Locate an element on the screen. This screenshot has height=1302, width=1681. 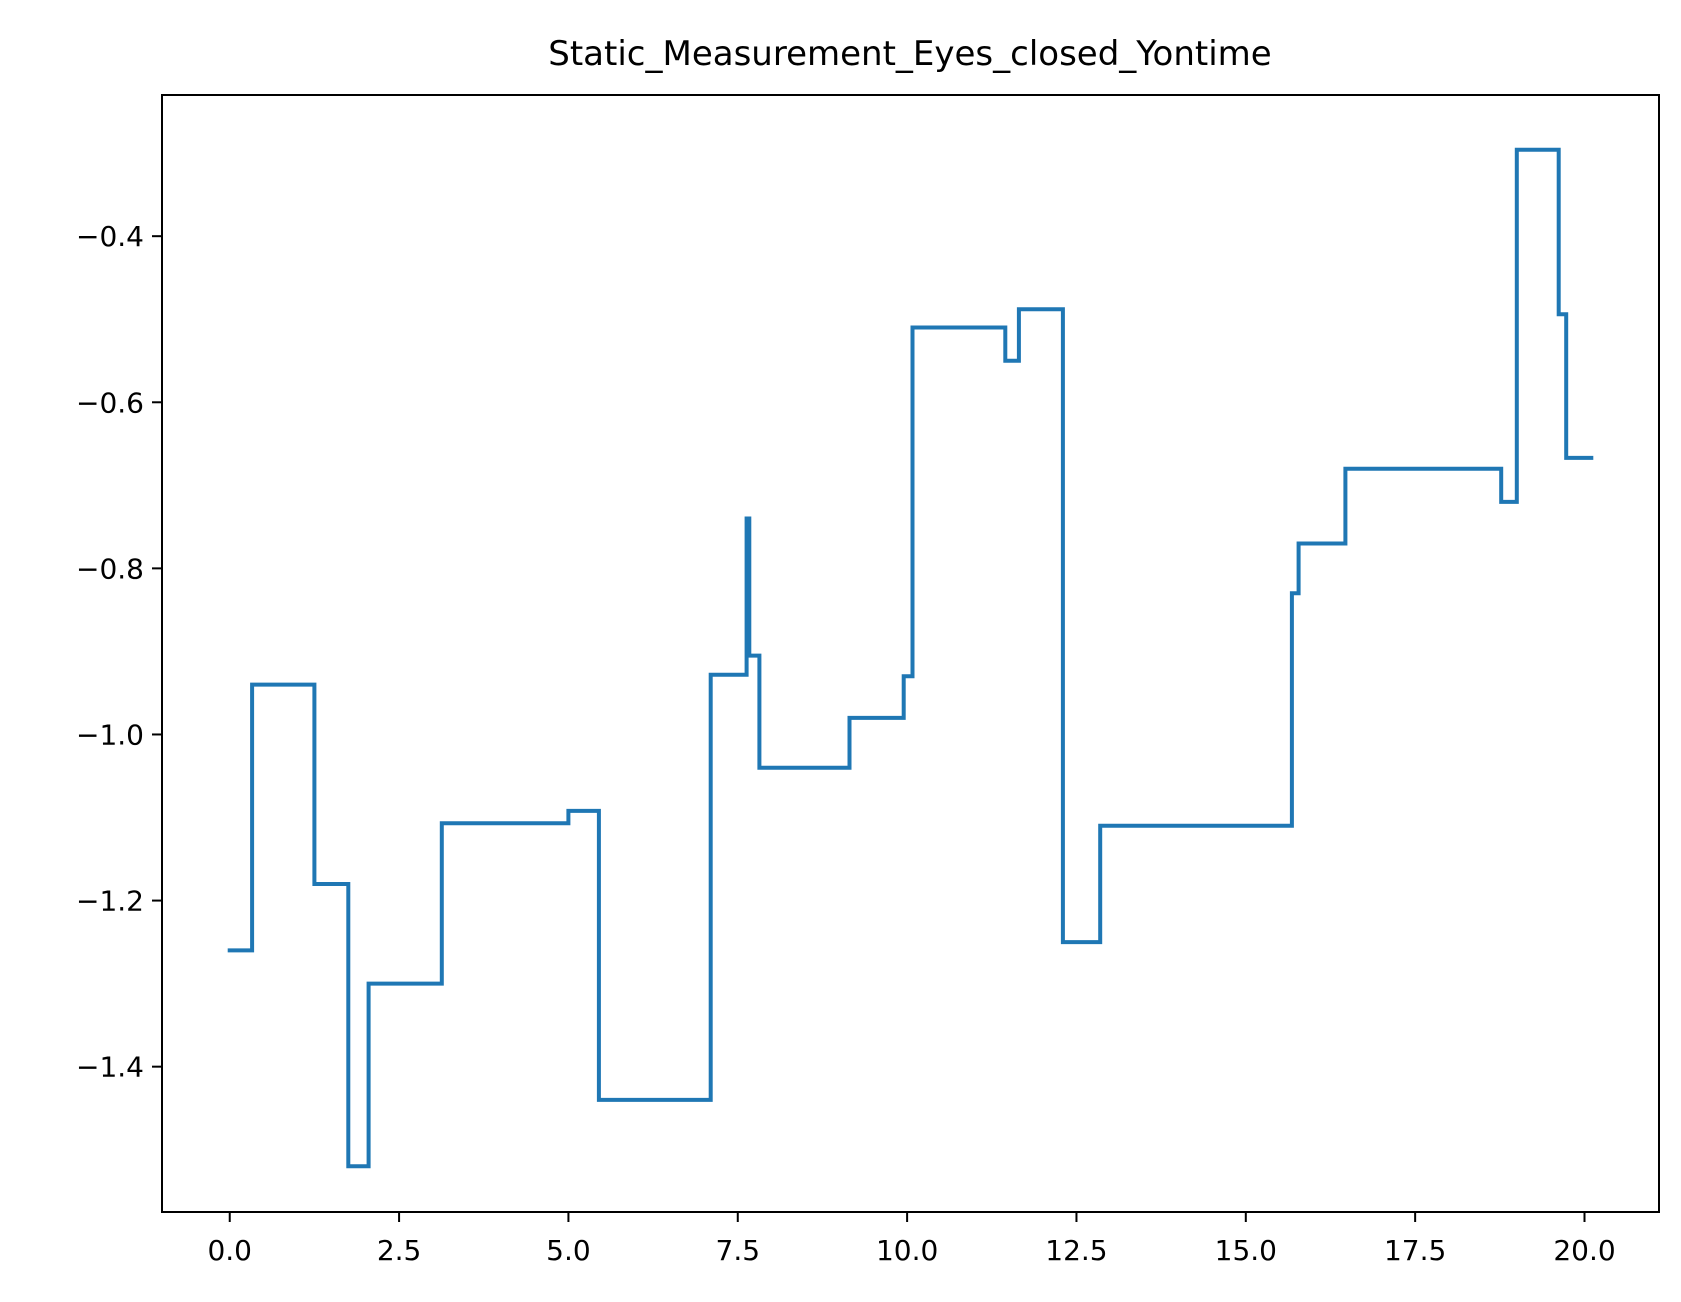
y-axis: −0.4 −0.6 −0.8 −1.0 −1.2 −1.4 is located at coordinates (119, 652).